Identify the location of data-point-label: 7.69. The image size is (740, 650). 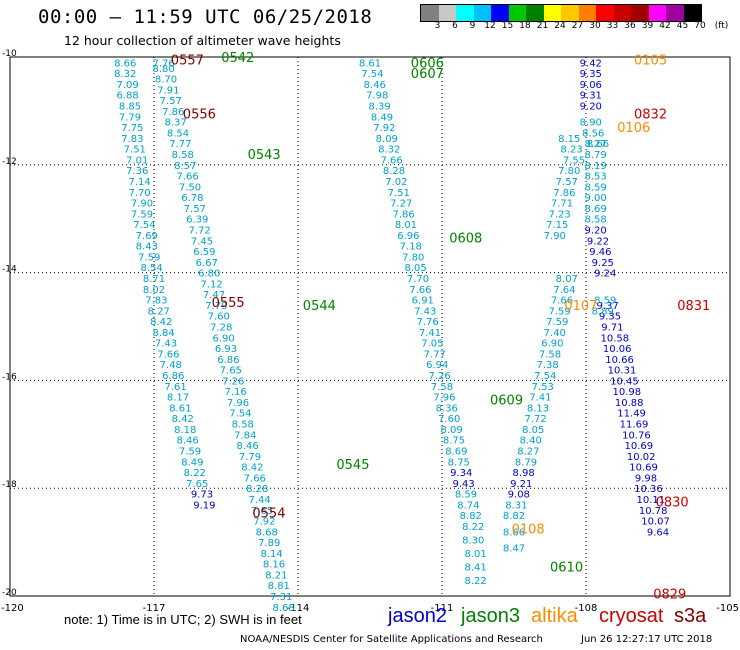
(147, 236).